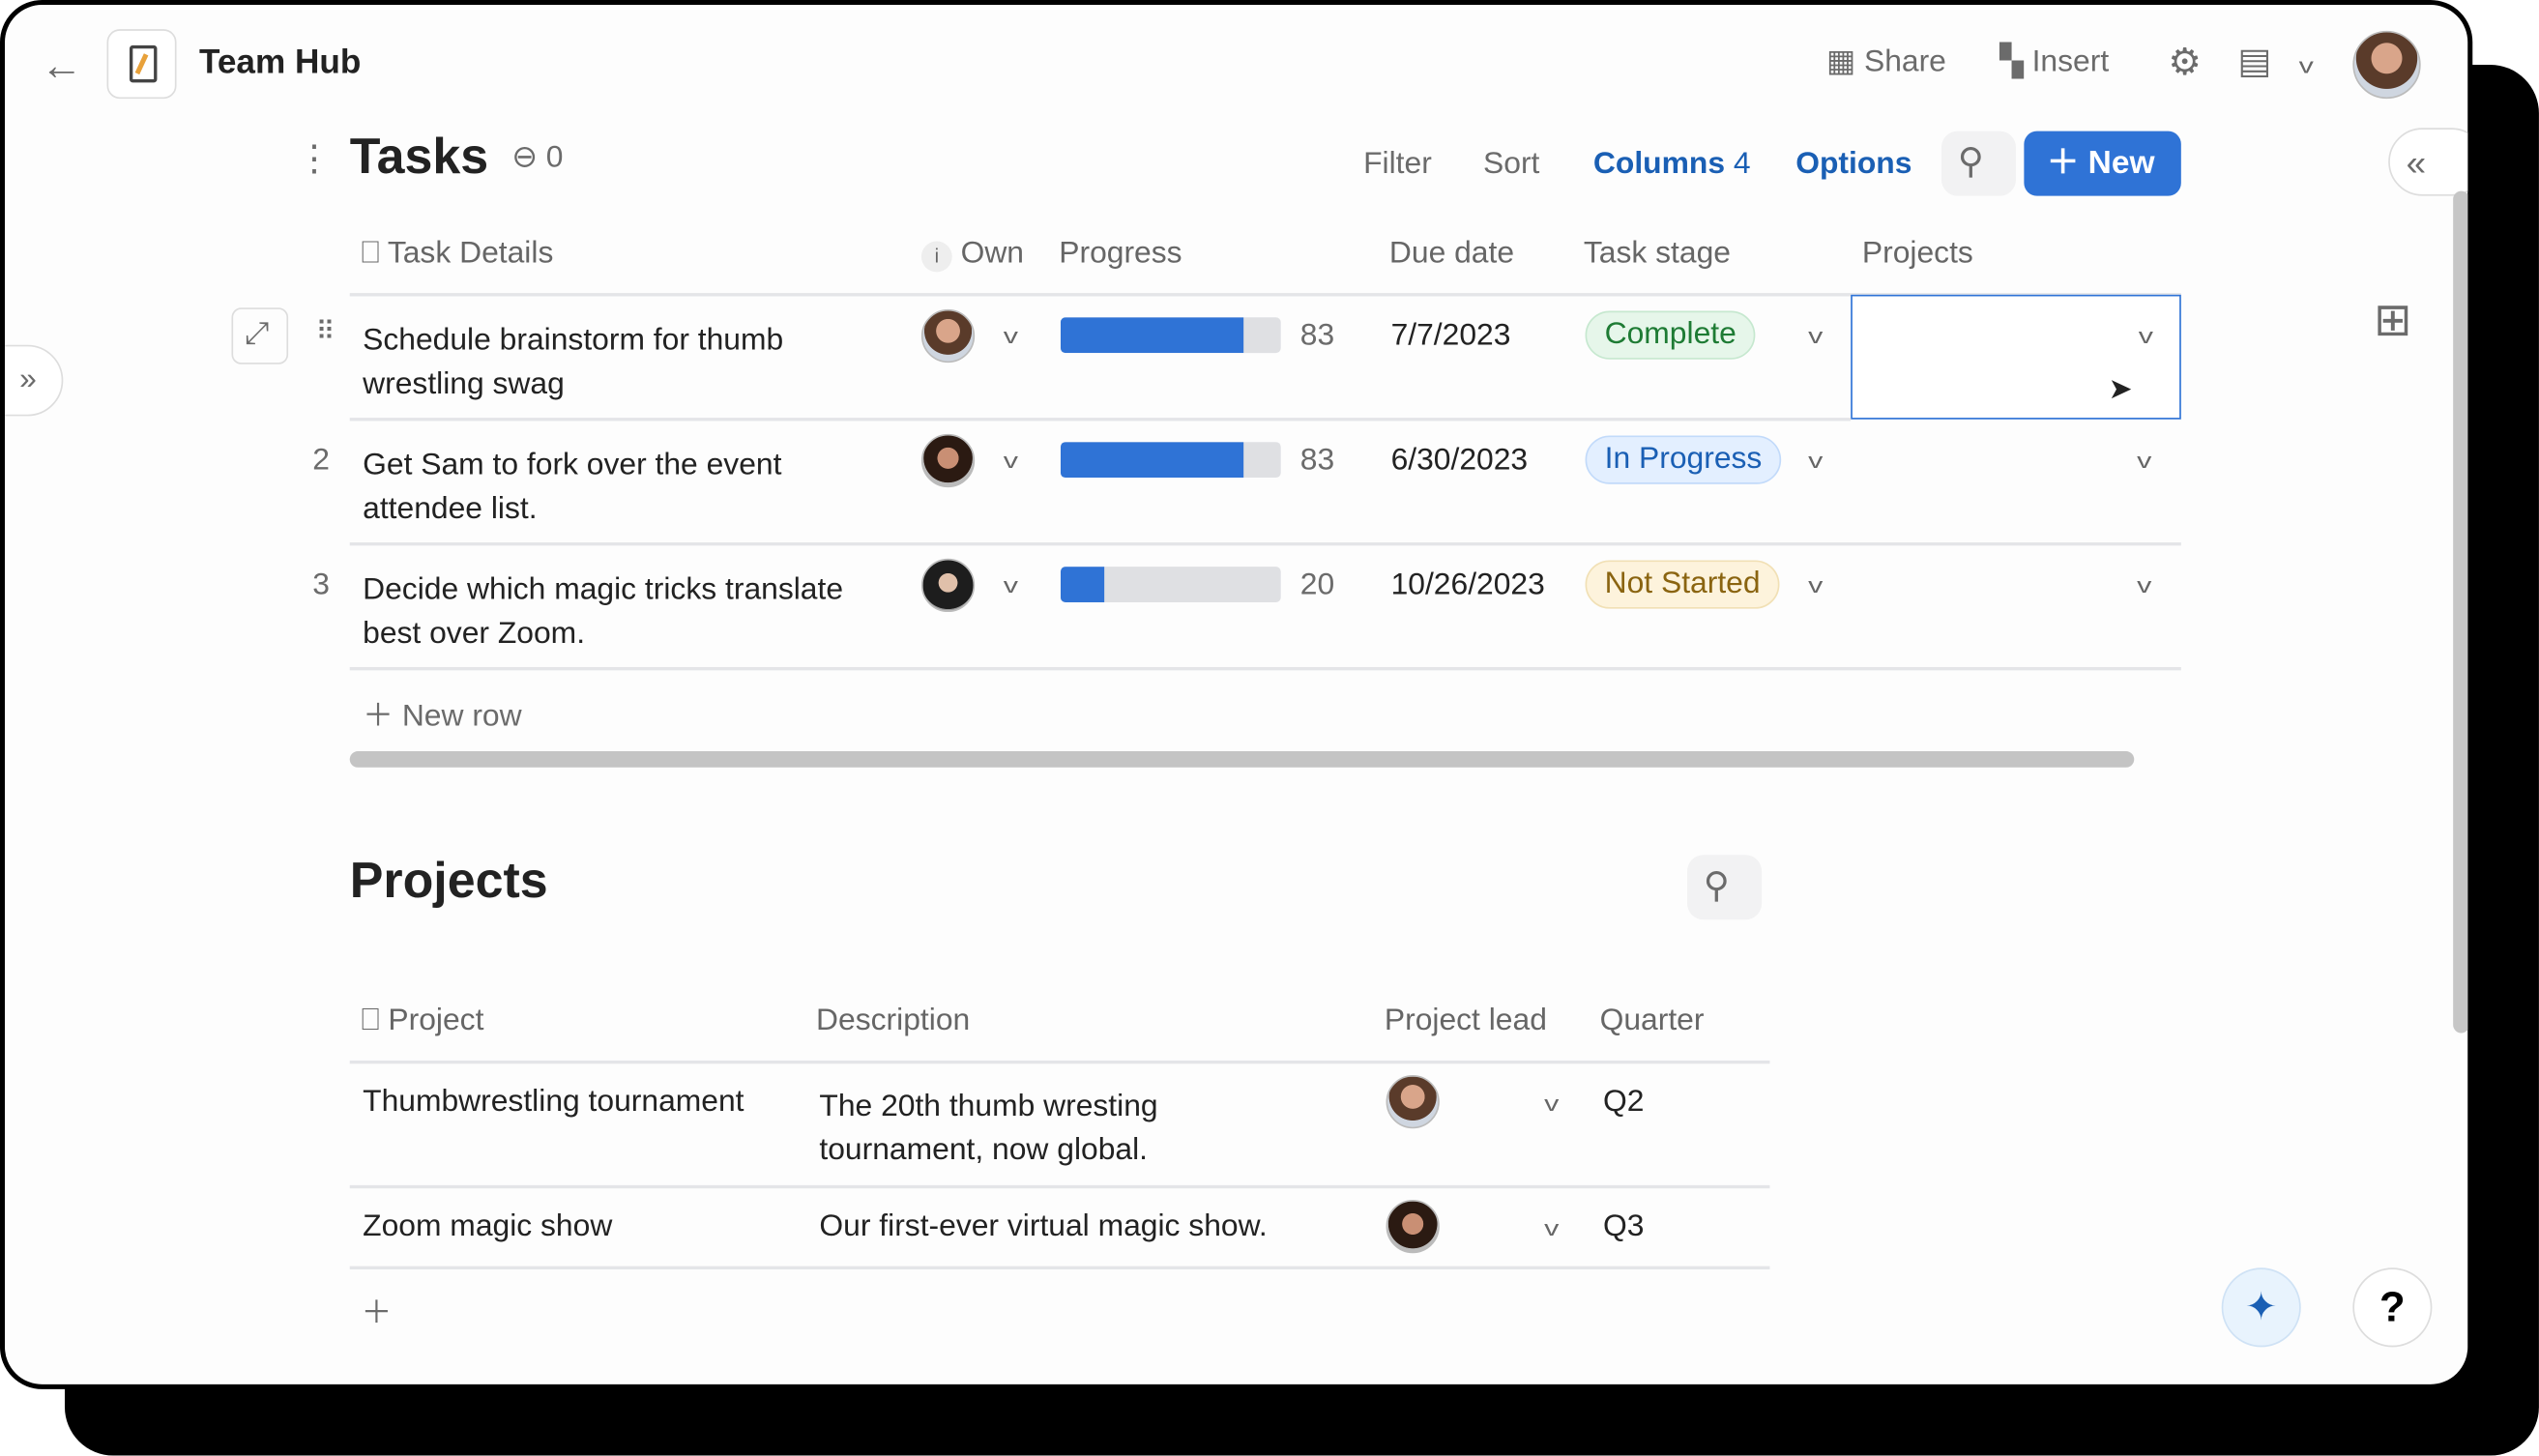  Describe the element at coordinates (1397, 165) in the screenshot. I see `filter-button: Filter` at that location.